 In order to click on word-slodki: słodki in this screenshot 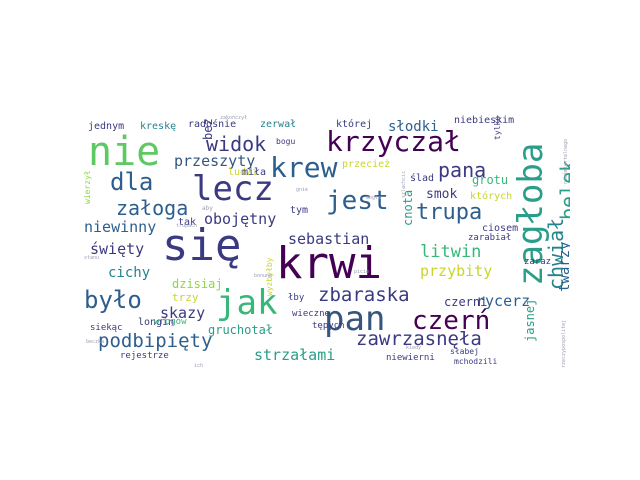, I will do `click(413, 127)`.